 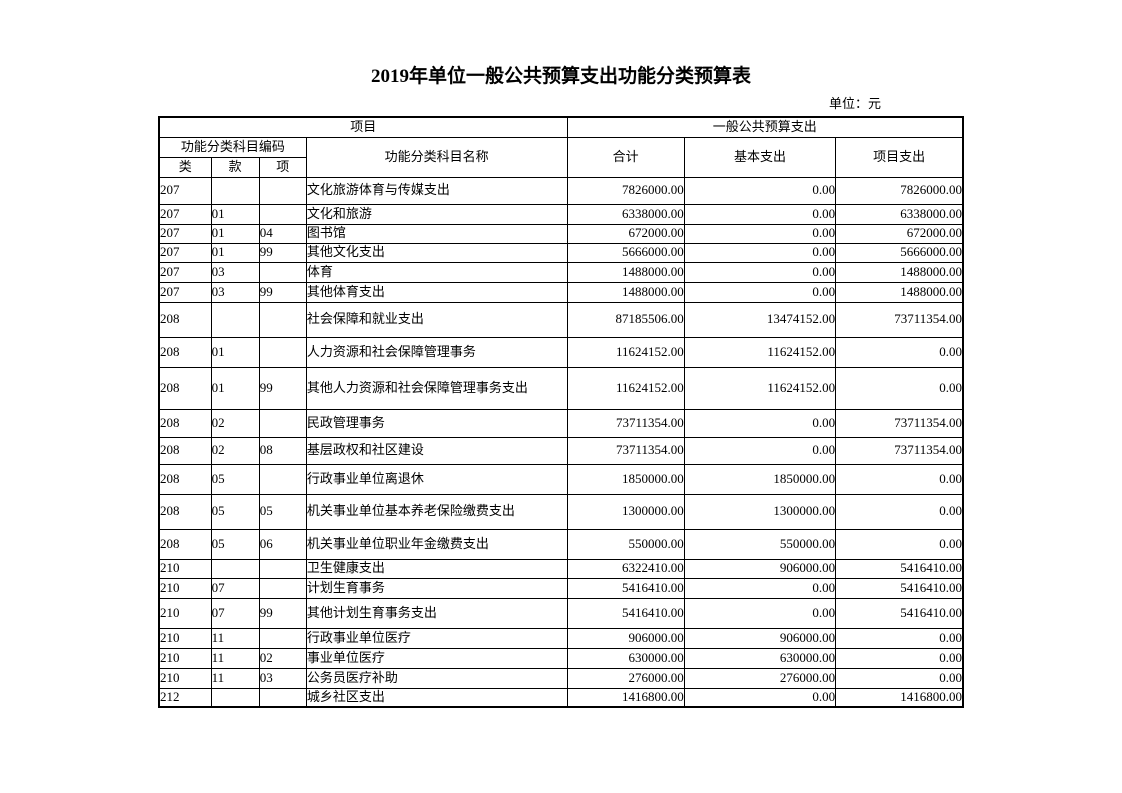 What do you see at coordinates (625, 272) in the screenshot?
I see `total-amount-cell: 1488000.00` at bounding box center [625, 272].